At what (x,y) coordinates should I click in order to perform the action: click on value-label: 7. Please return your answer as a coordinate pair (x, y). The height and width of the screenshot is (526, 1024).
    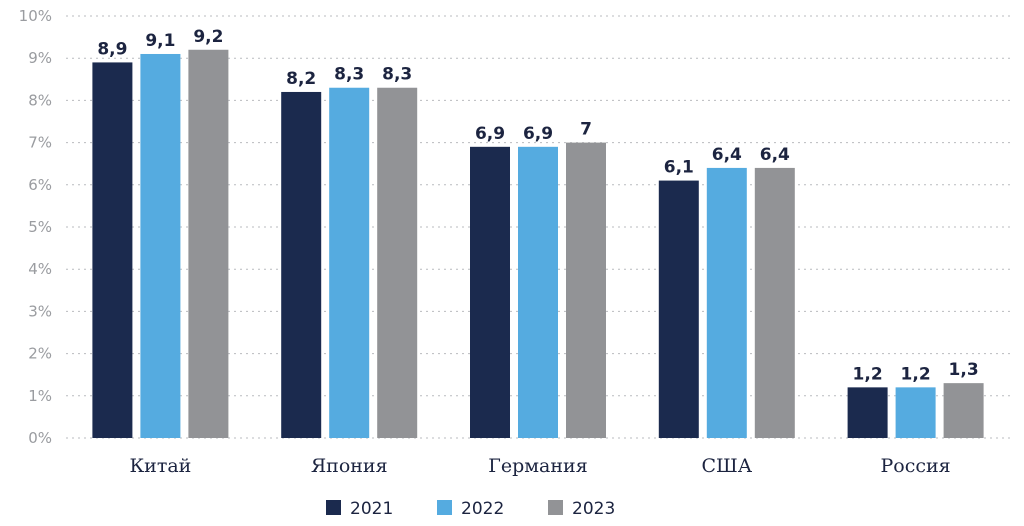
    Looking at the image, I should click on (586, 130).